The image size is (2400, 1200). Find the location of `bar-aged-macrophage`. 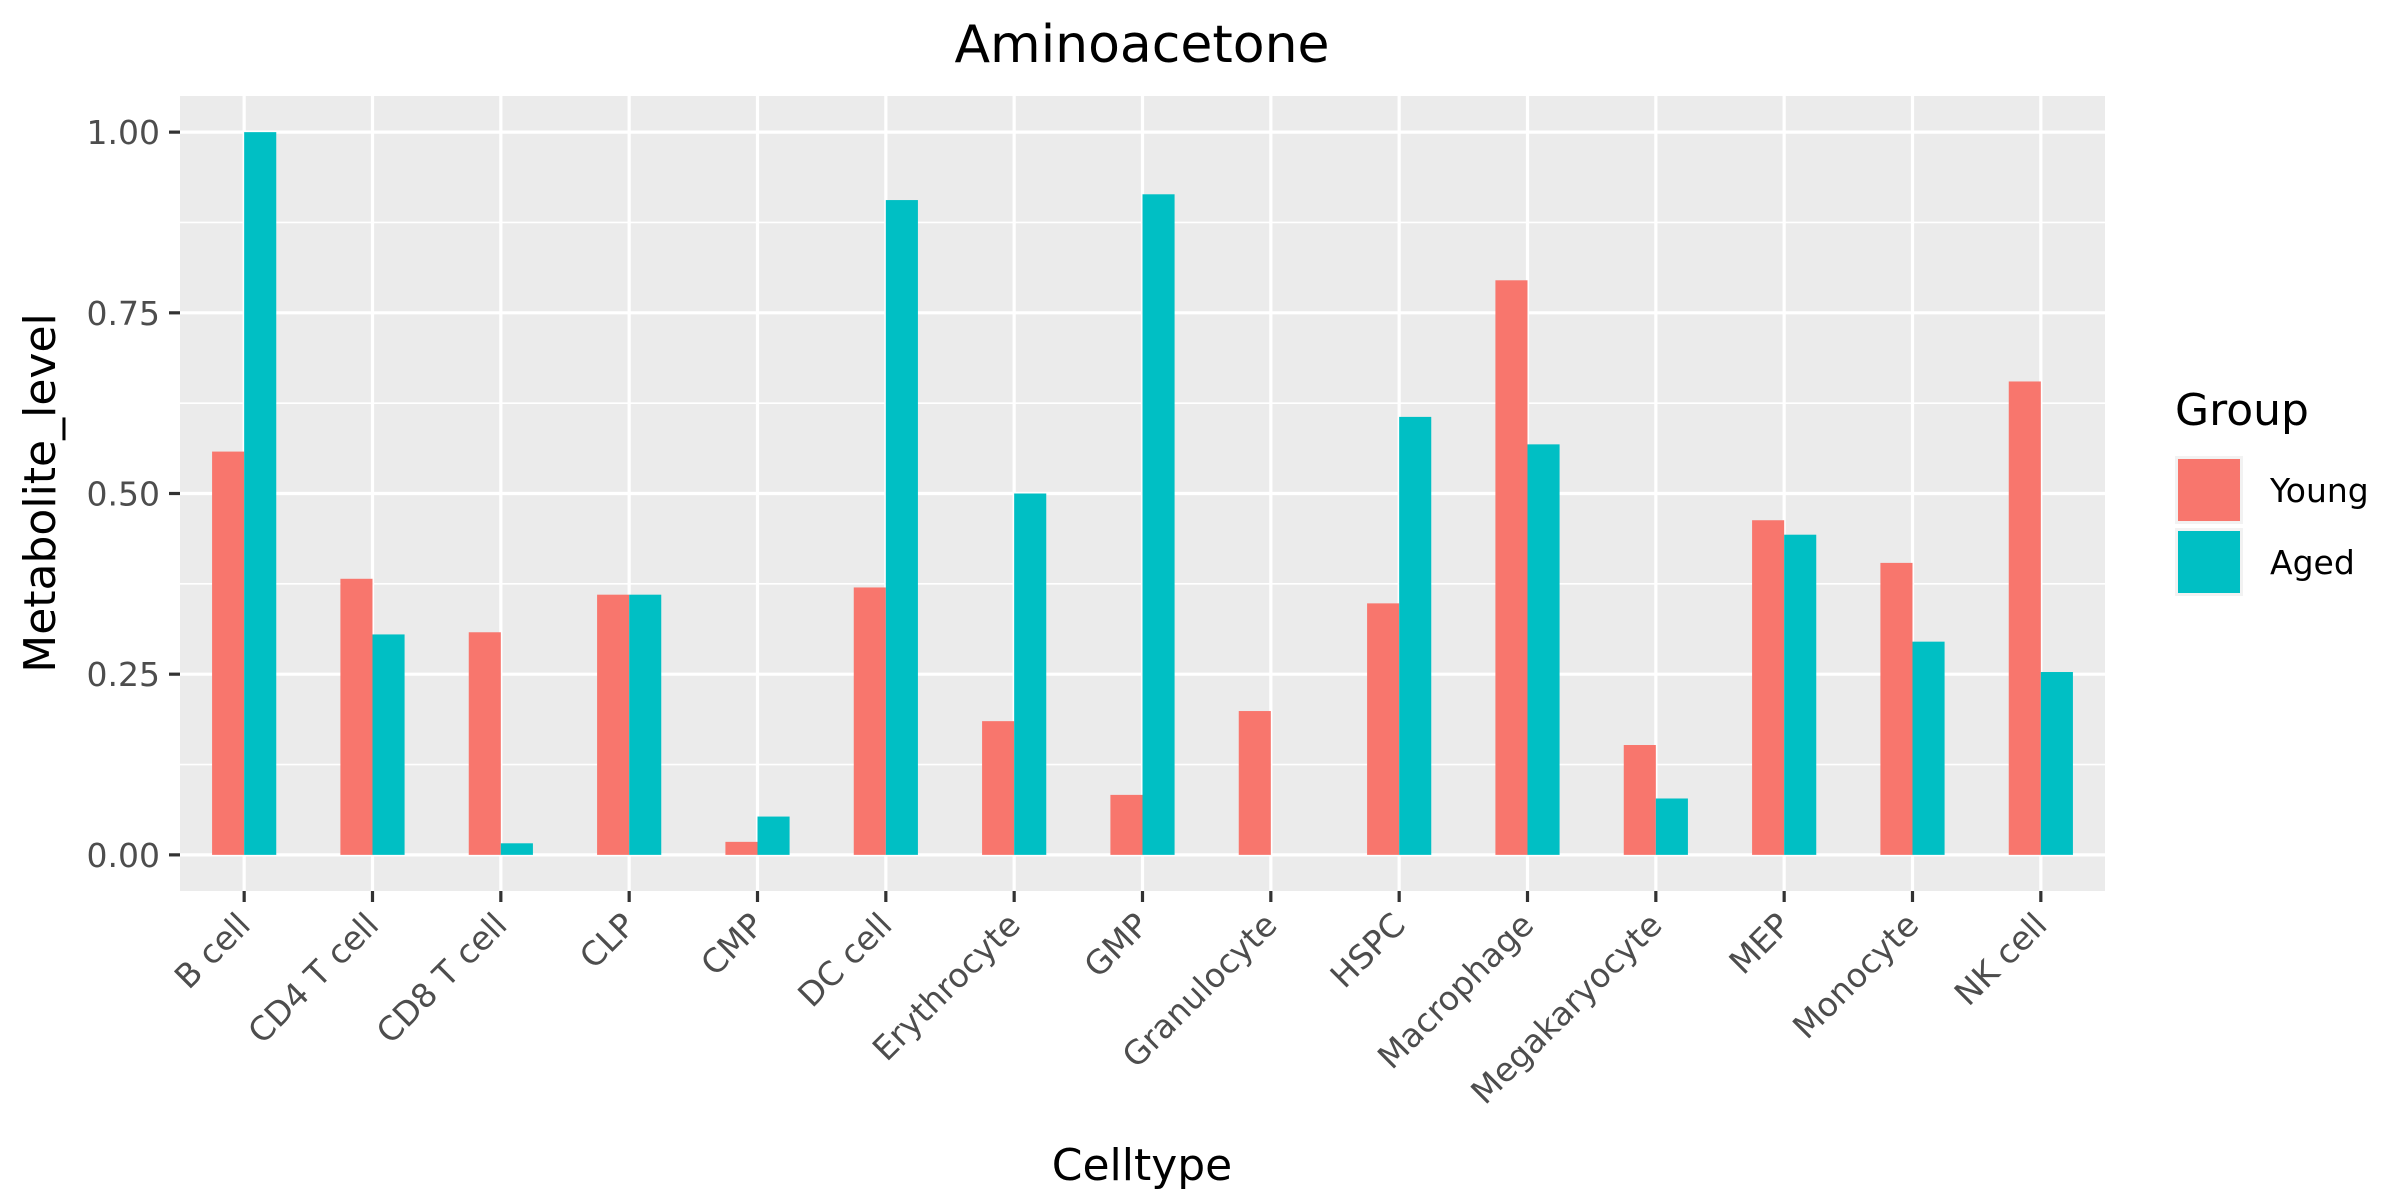

bar-aged-macrophage is located at coordinates (1543, 649).